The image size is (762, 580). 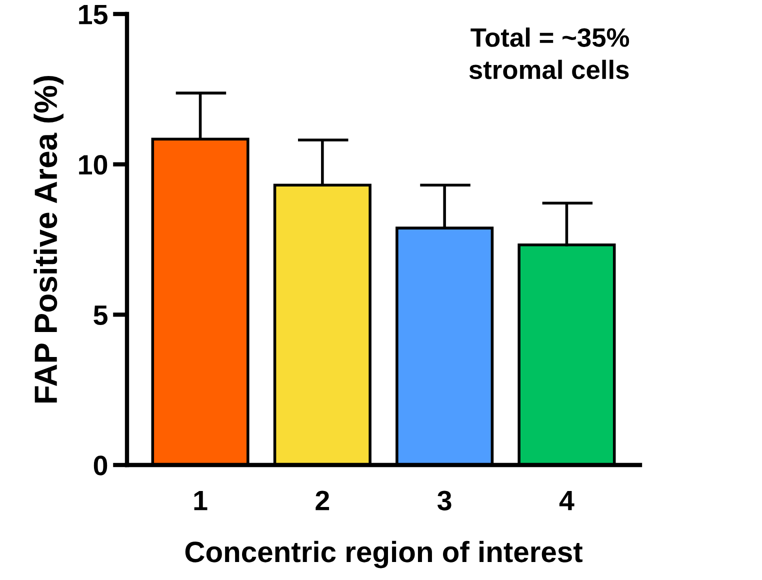 I want to click on y-tick-label: 5, so click(x=101, y=316).